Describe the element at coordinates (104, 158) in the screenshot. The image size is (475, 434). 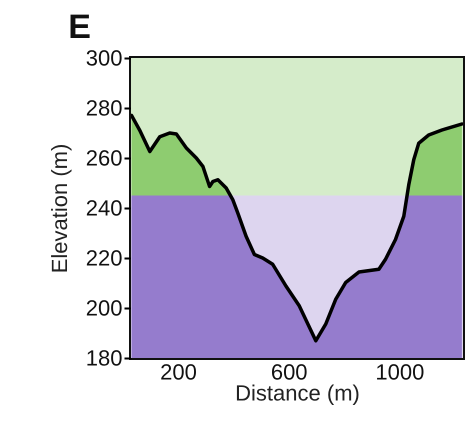
I see `y-tick-label: 260` at that location.